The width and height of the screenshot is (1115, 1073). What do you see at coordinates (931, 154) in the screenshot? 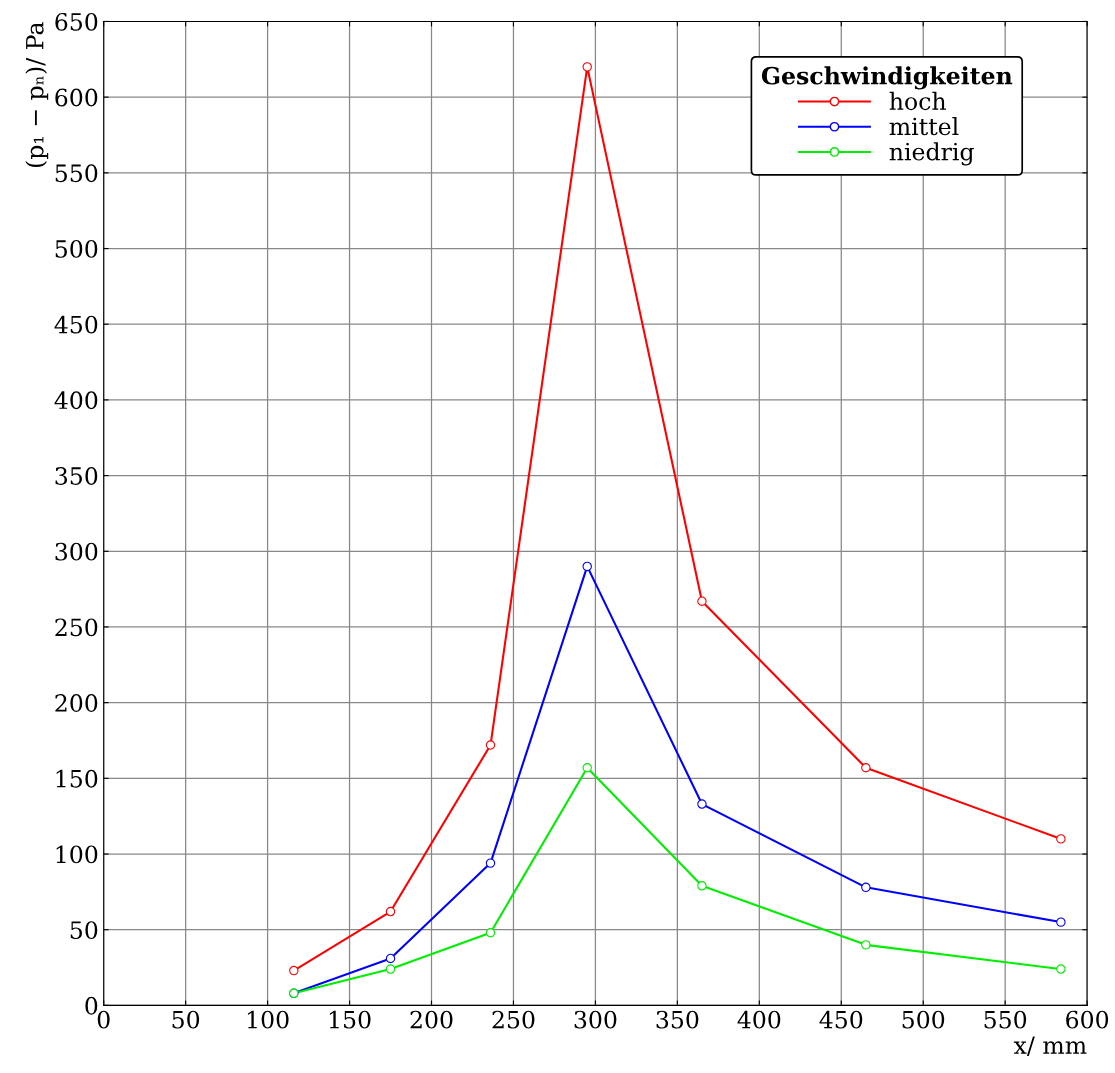
I see `legend-label: niedrig` at bounding box center [931, 154].